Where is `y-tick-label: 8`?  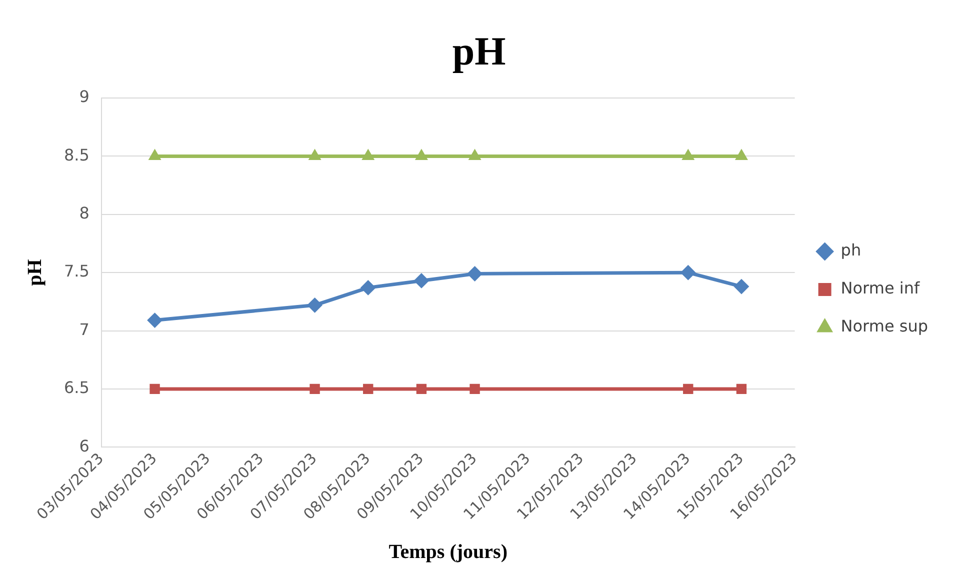 y-tick-label: 8 is located at coordinates (84, 213).